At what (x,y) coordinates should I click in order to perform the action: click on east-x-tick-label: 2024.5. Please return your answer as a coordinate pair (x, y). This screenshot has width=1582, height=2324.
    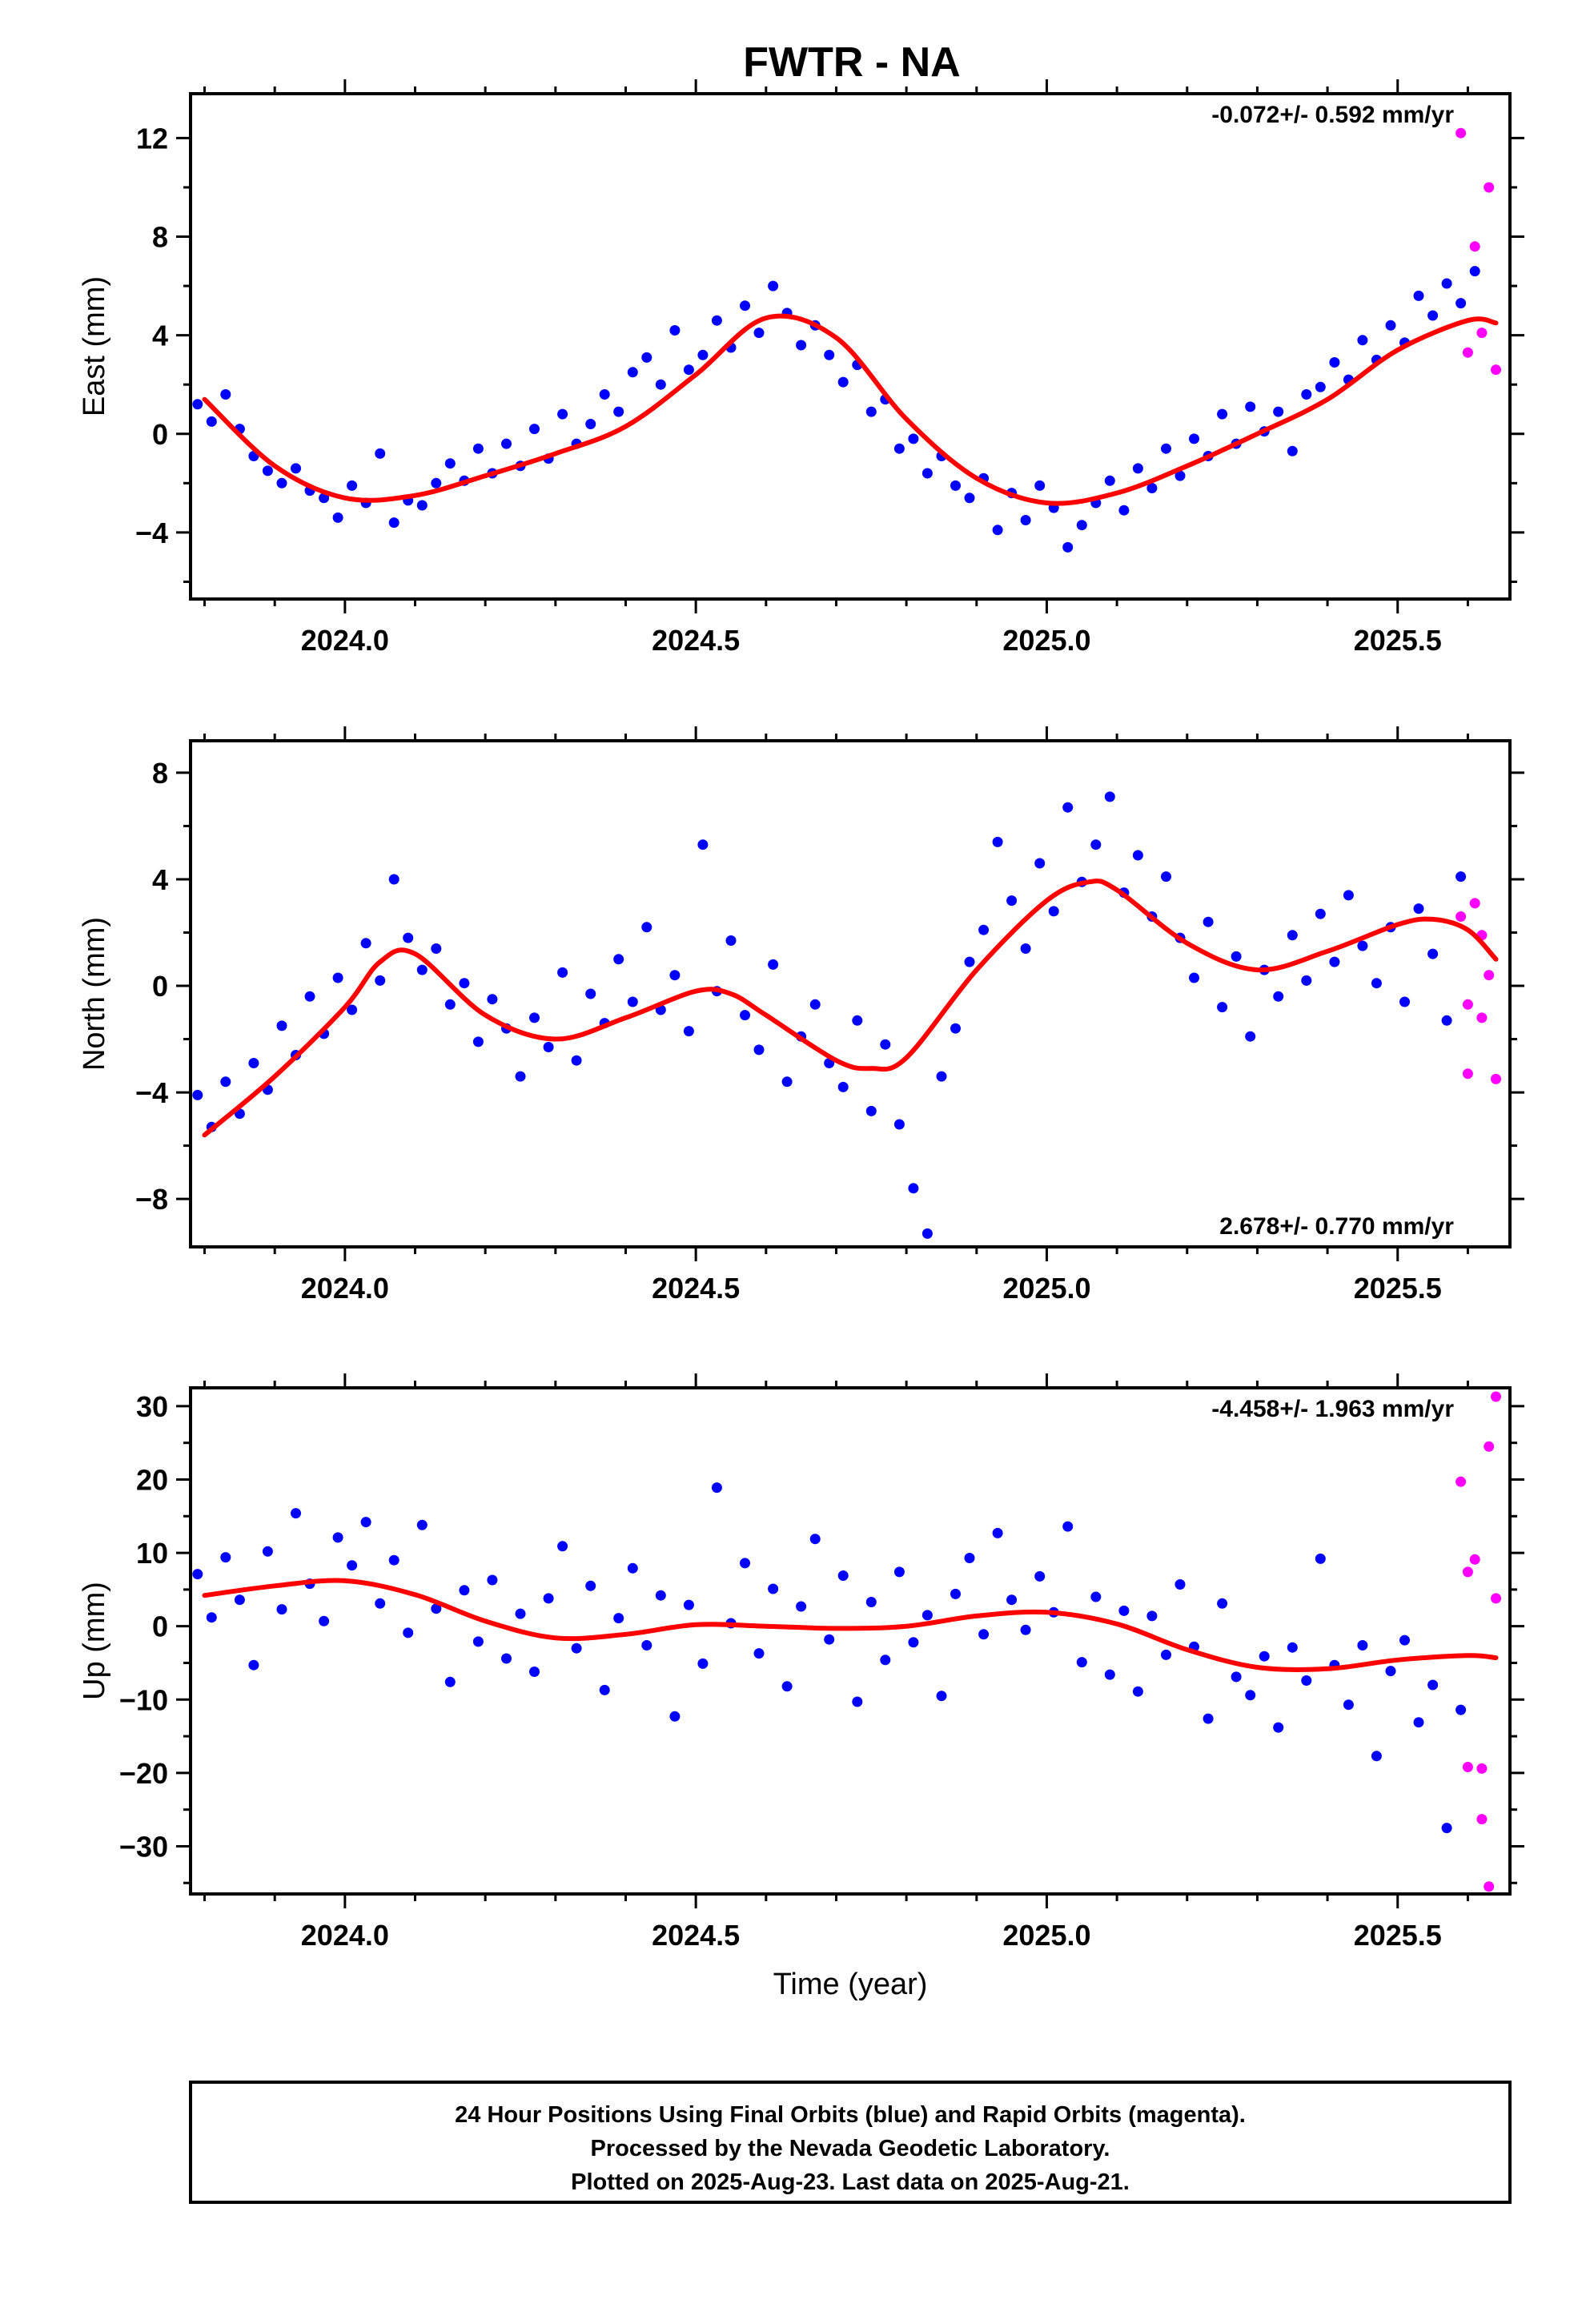
    Looking at the image, I should click on (696, 640).